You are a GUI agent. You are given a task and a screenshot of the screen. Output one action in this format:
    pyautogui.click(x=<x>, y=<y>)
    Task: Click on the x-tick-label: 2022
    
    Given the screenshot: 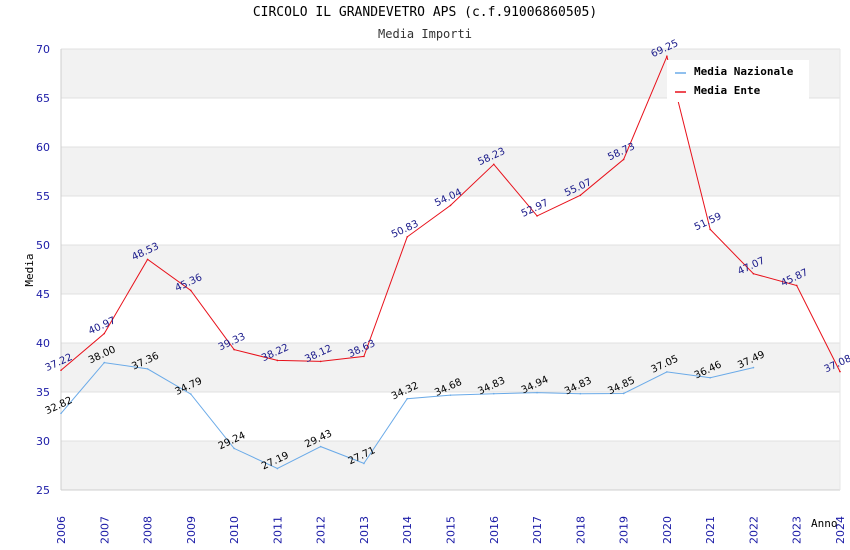 What is the action you would take?
    pyautogui.click(x=753, y=530)
    